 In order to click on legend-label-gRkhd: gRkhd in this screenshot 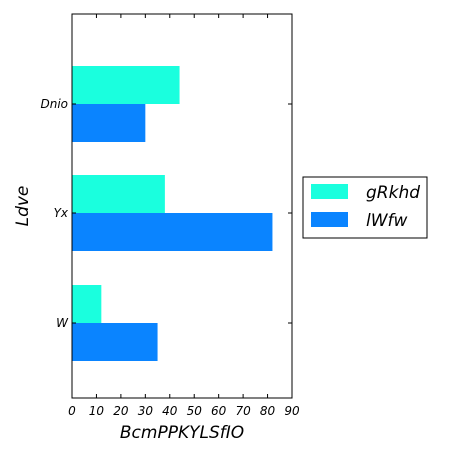, I will do `click(393, 193)`.